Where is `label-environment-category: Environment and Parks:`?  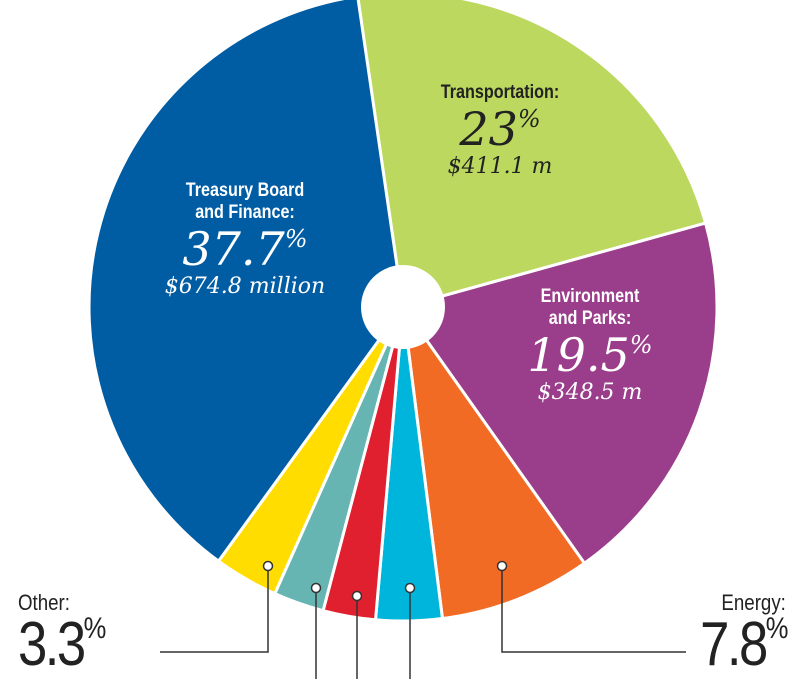 label-environment-category: Environment and Parks: is located at coordinates (590, 308).